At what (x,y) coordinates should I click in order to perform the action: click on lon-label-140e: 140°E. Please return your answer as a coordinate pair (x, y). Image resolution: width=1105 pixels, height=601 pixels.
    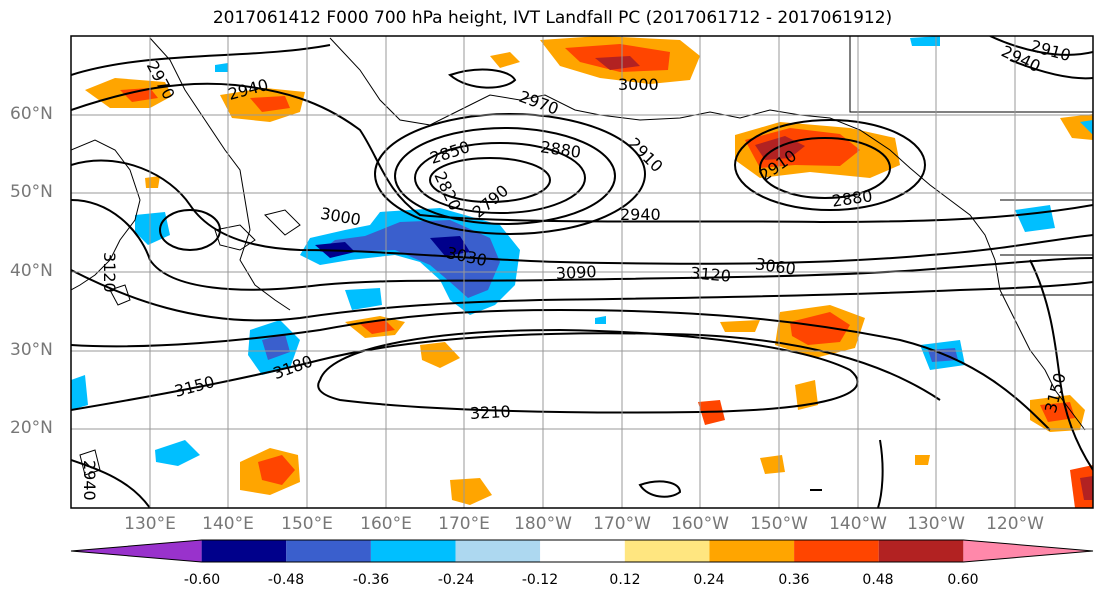
    Looking at the image, I should click on (228, 524).